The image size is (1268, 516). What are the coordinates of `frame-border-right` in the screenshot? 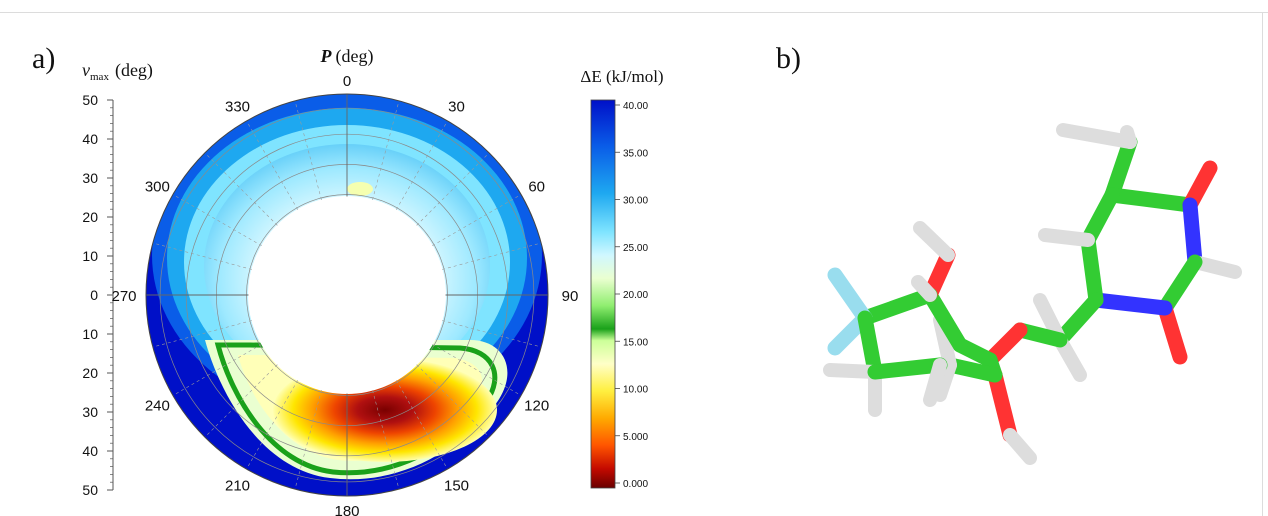 It's located at (1262, 264).